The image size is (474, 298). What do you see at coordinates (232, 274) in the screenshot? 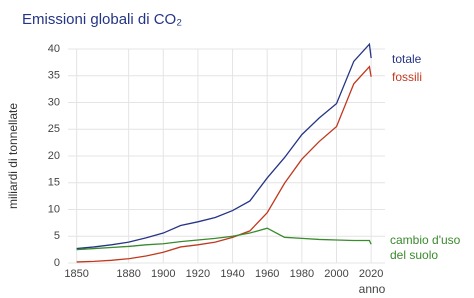
I see `x-tick-label: 1940` at bounding box center [232, 274].